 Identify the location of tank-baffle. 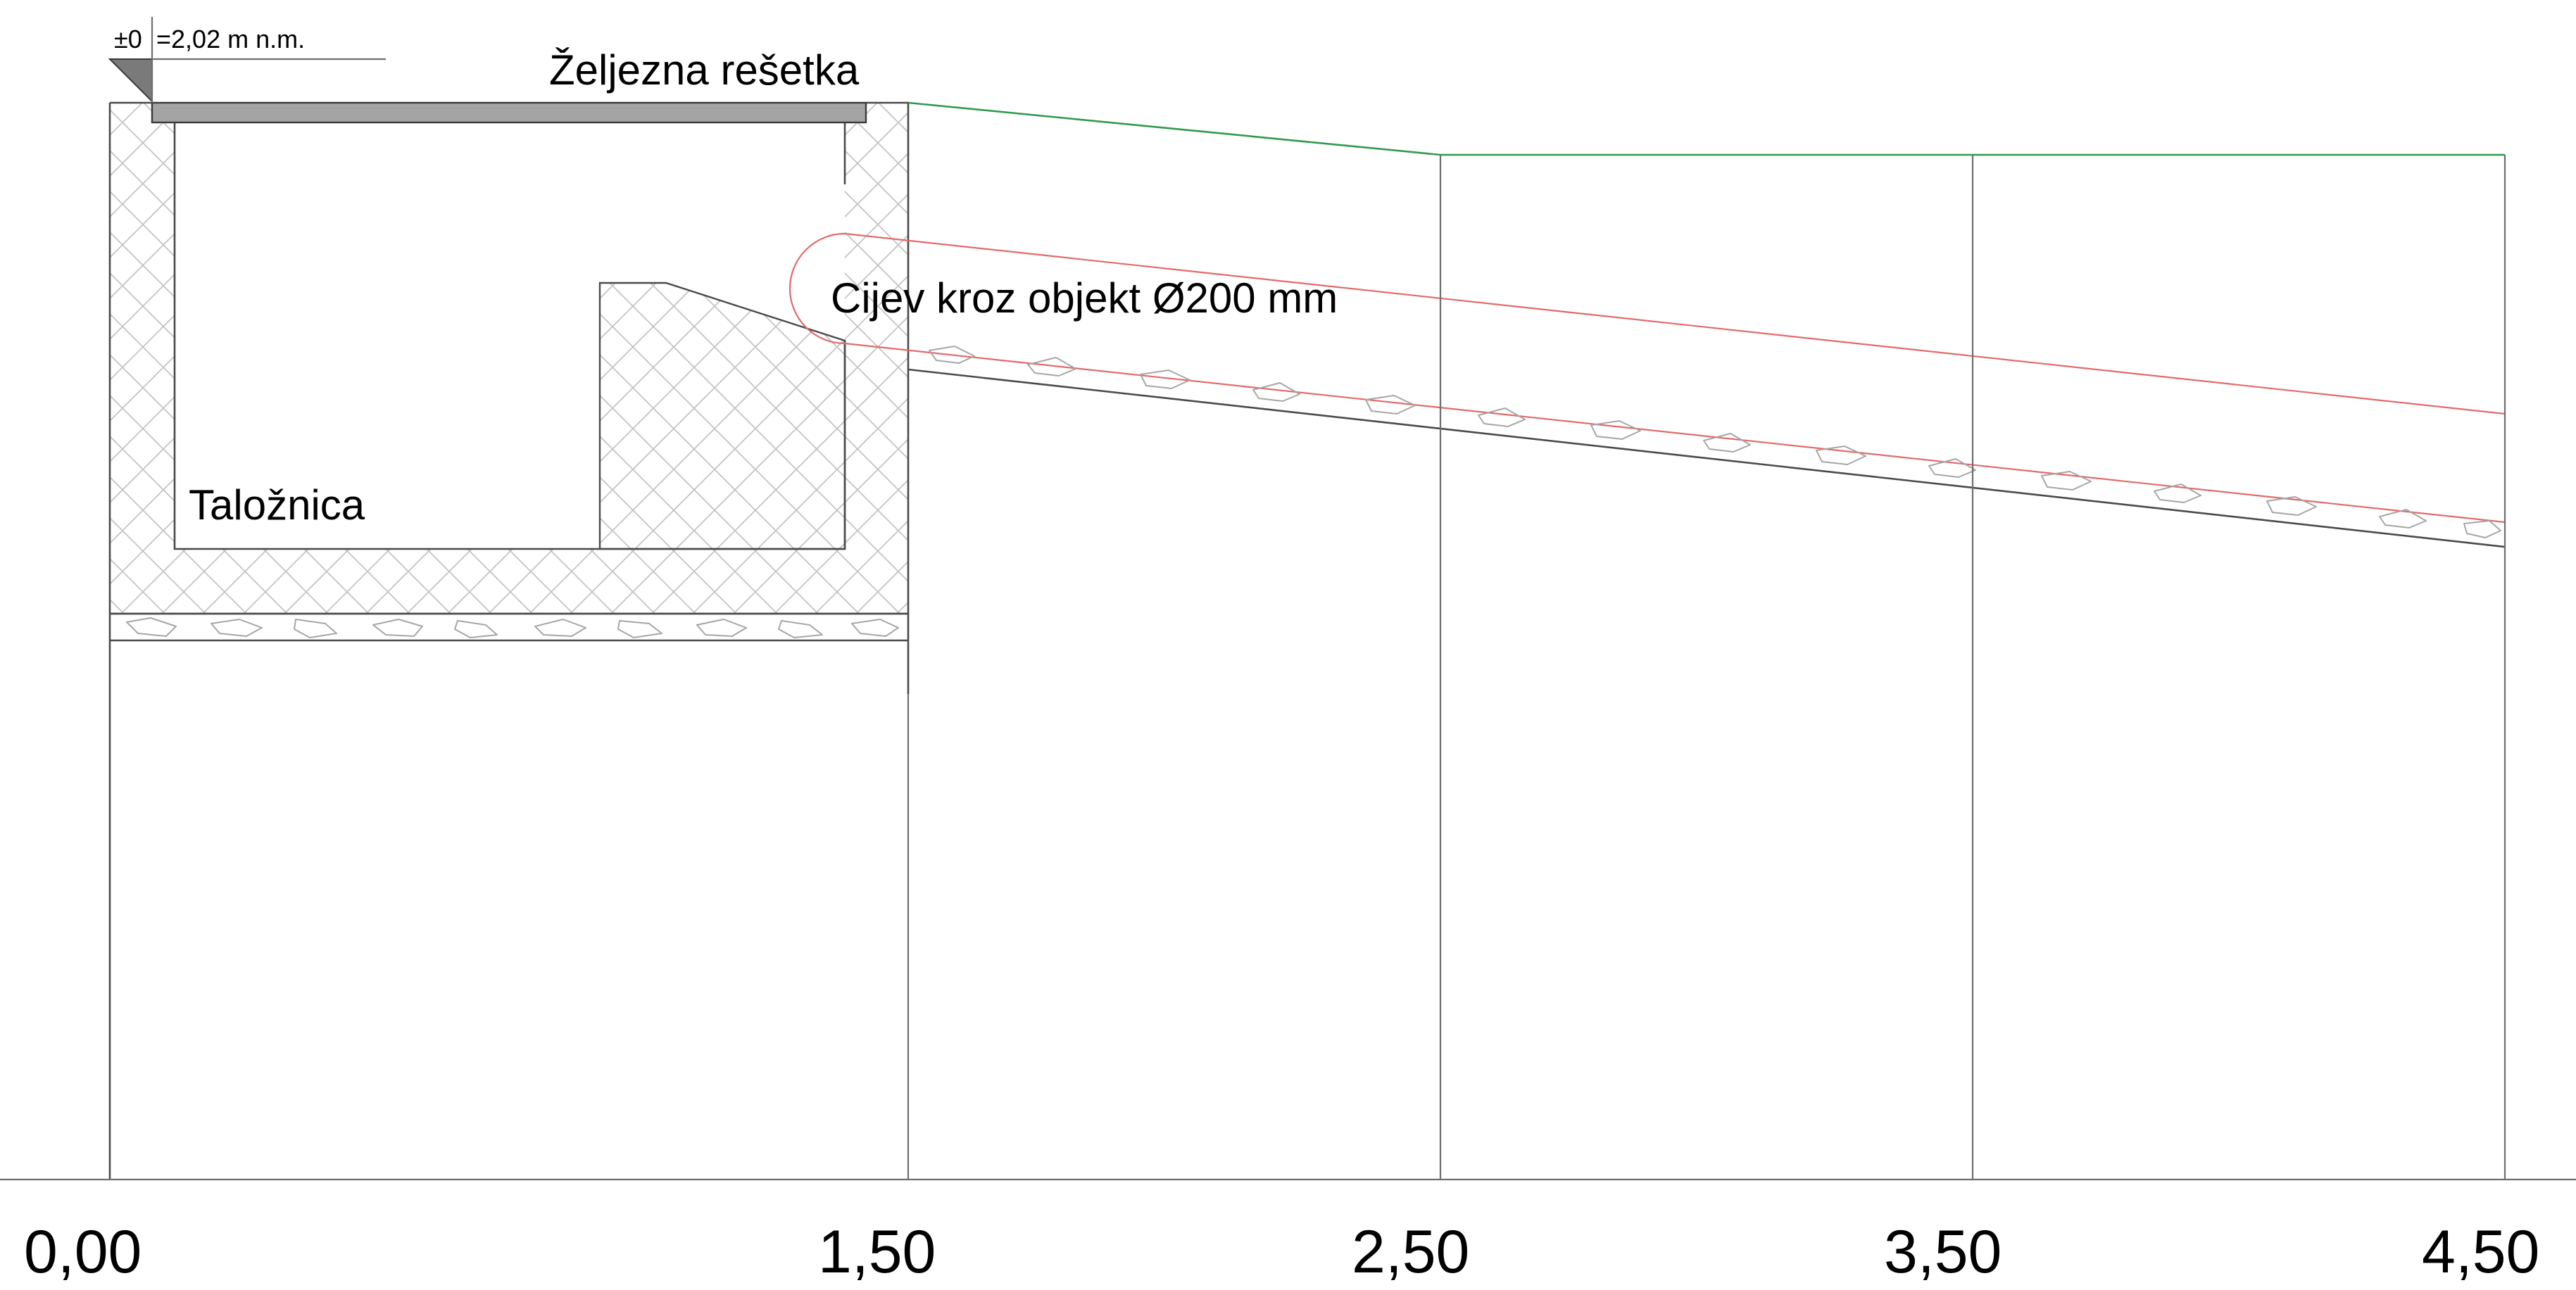
(722, 416).